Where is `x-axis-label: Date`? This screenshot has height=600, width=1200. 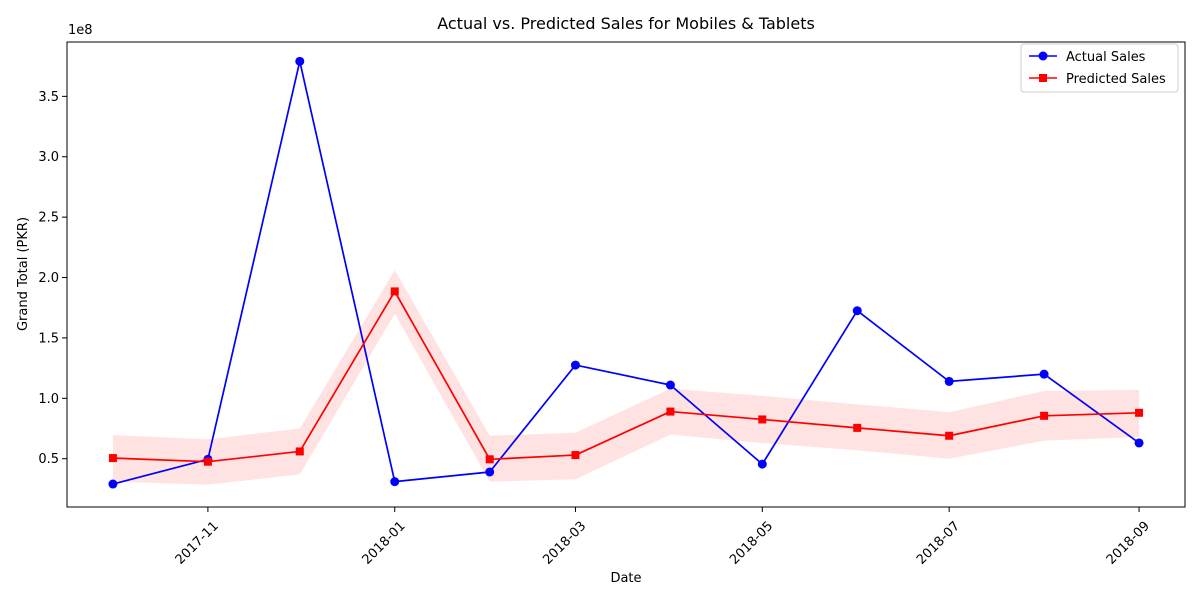 x-axis-label: Date is located at coordinates (625, 578).